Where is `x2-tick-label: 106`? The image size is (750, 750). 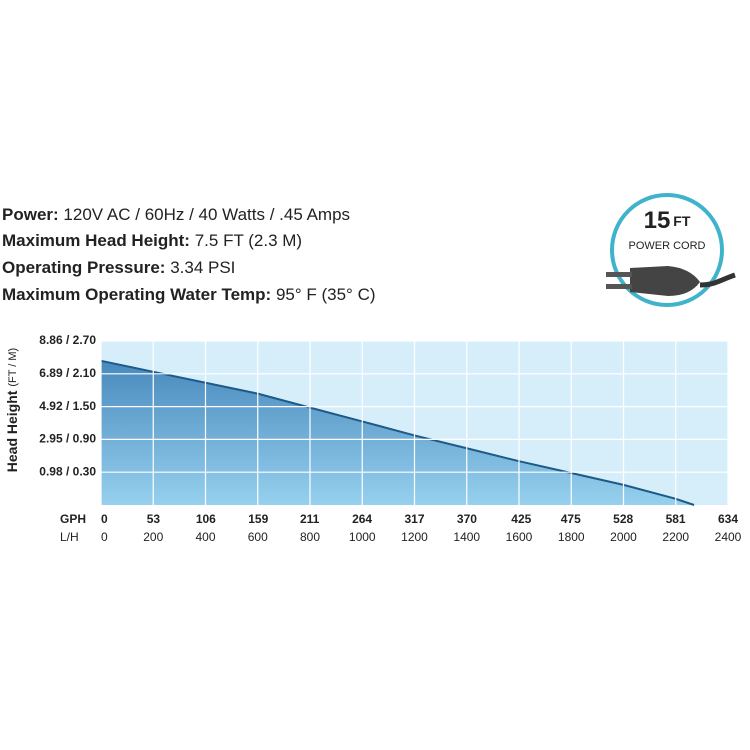 x2-tick-label: 106 is located at coordinates (206, 519).